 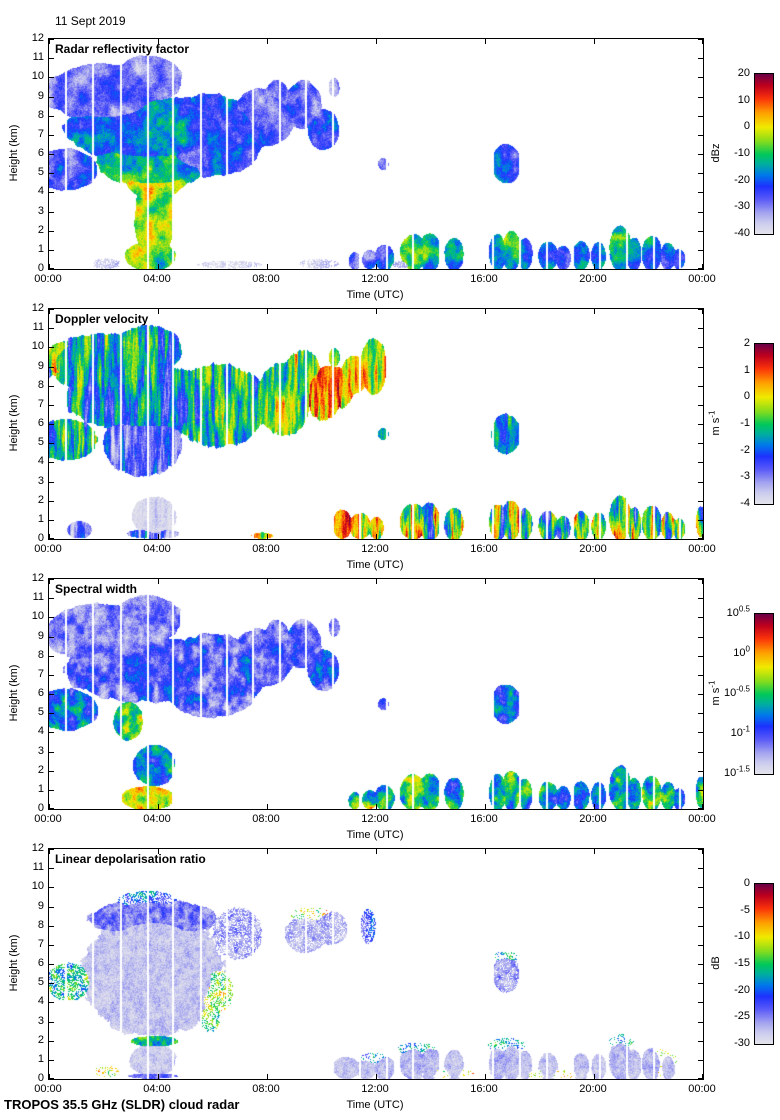 What do you see at coordinates (40, 924) in the screenshot?
I see `y-tick-label: 8` at bounding box center [40, 924].